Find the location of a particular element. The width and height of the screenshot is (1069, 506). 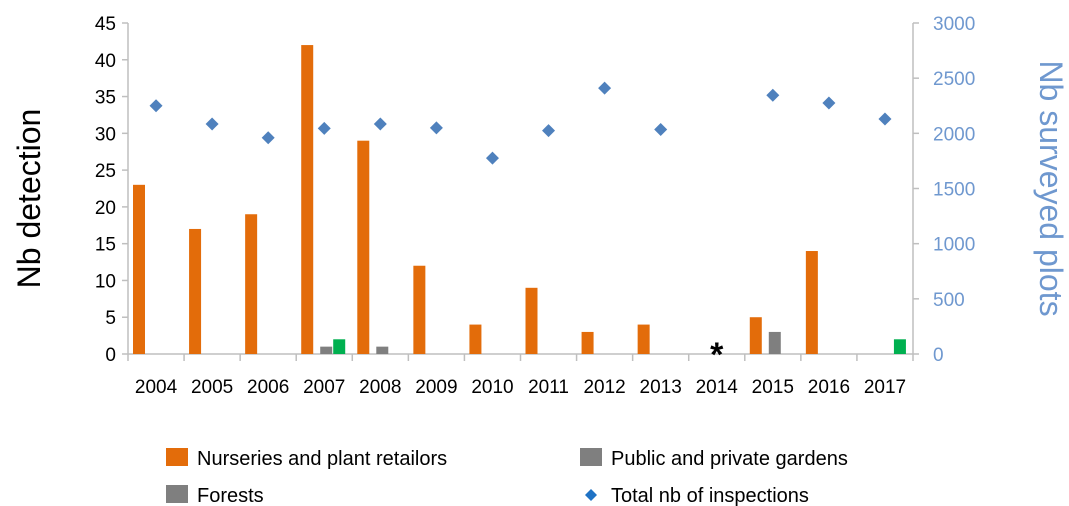

right-tick-label: 500 is located at coordinates (949, 300).